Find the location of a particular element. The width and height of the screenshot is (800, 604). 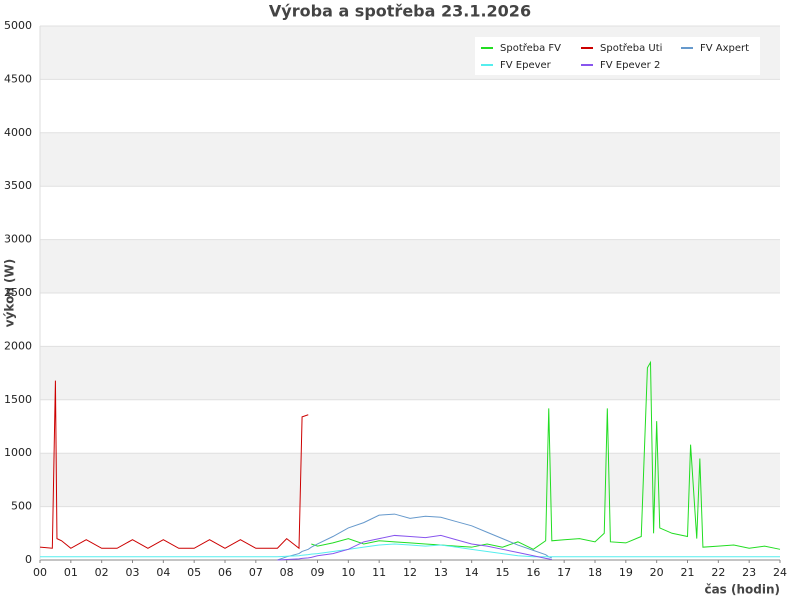

y-tick-label: 2500 is located at coordinates (18, 292).